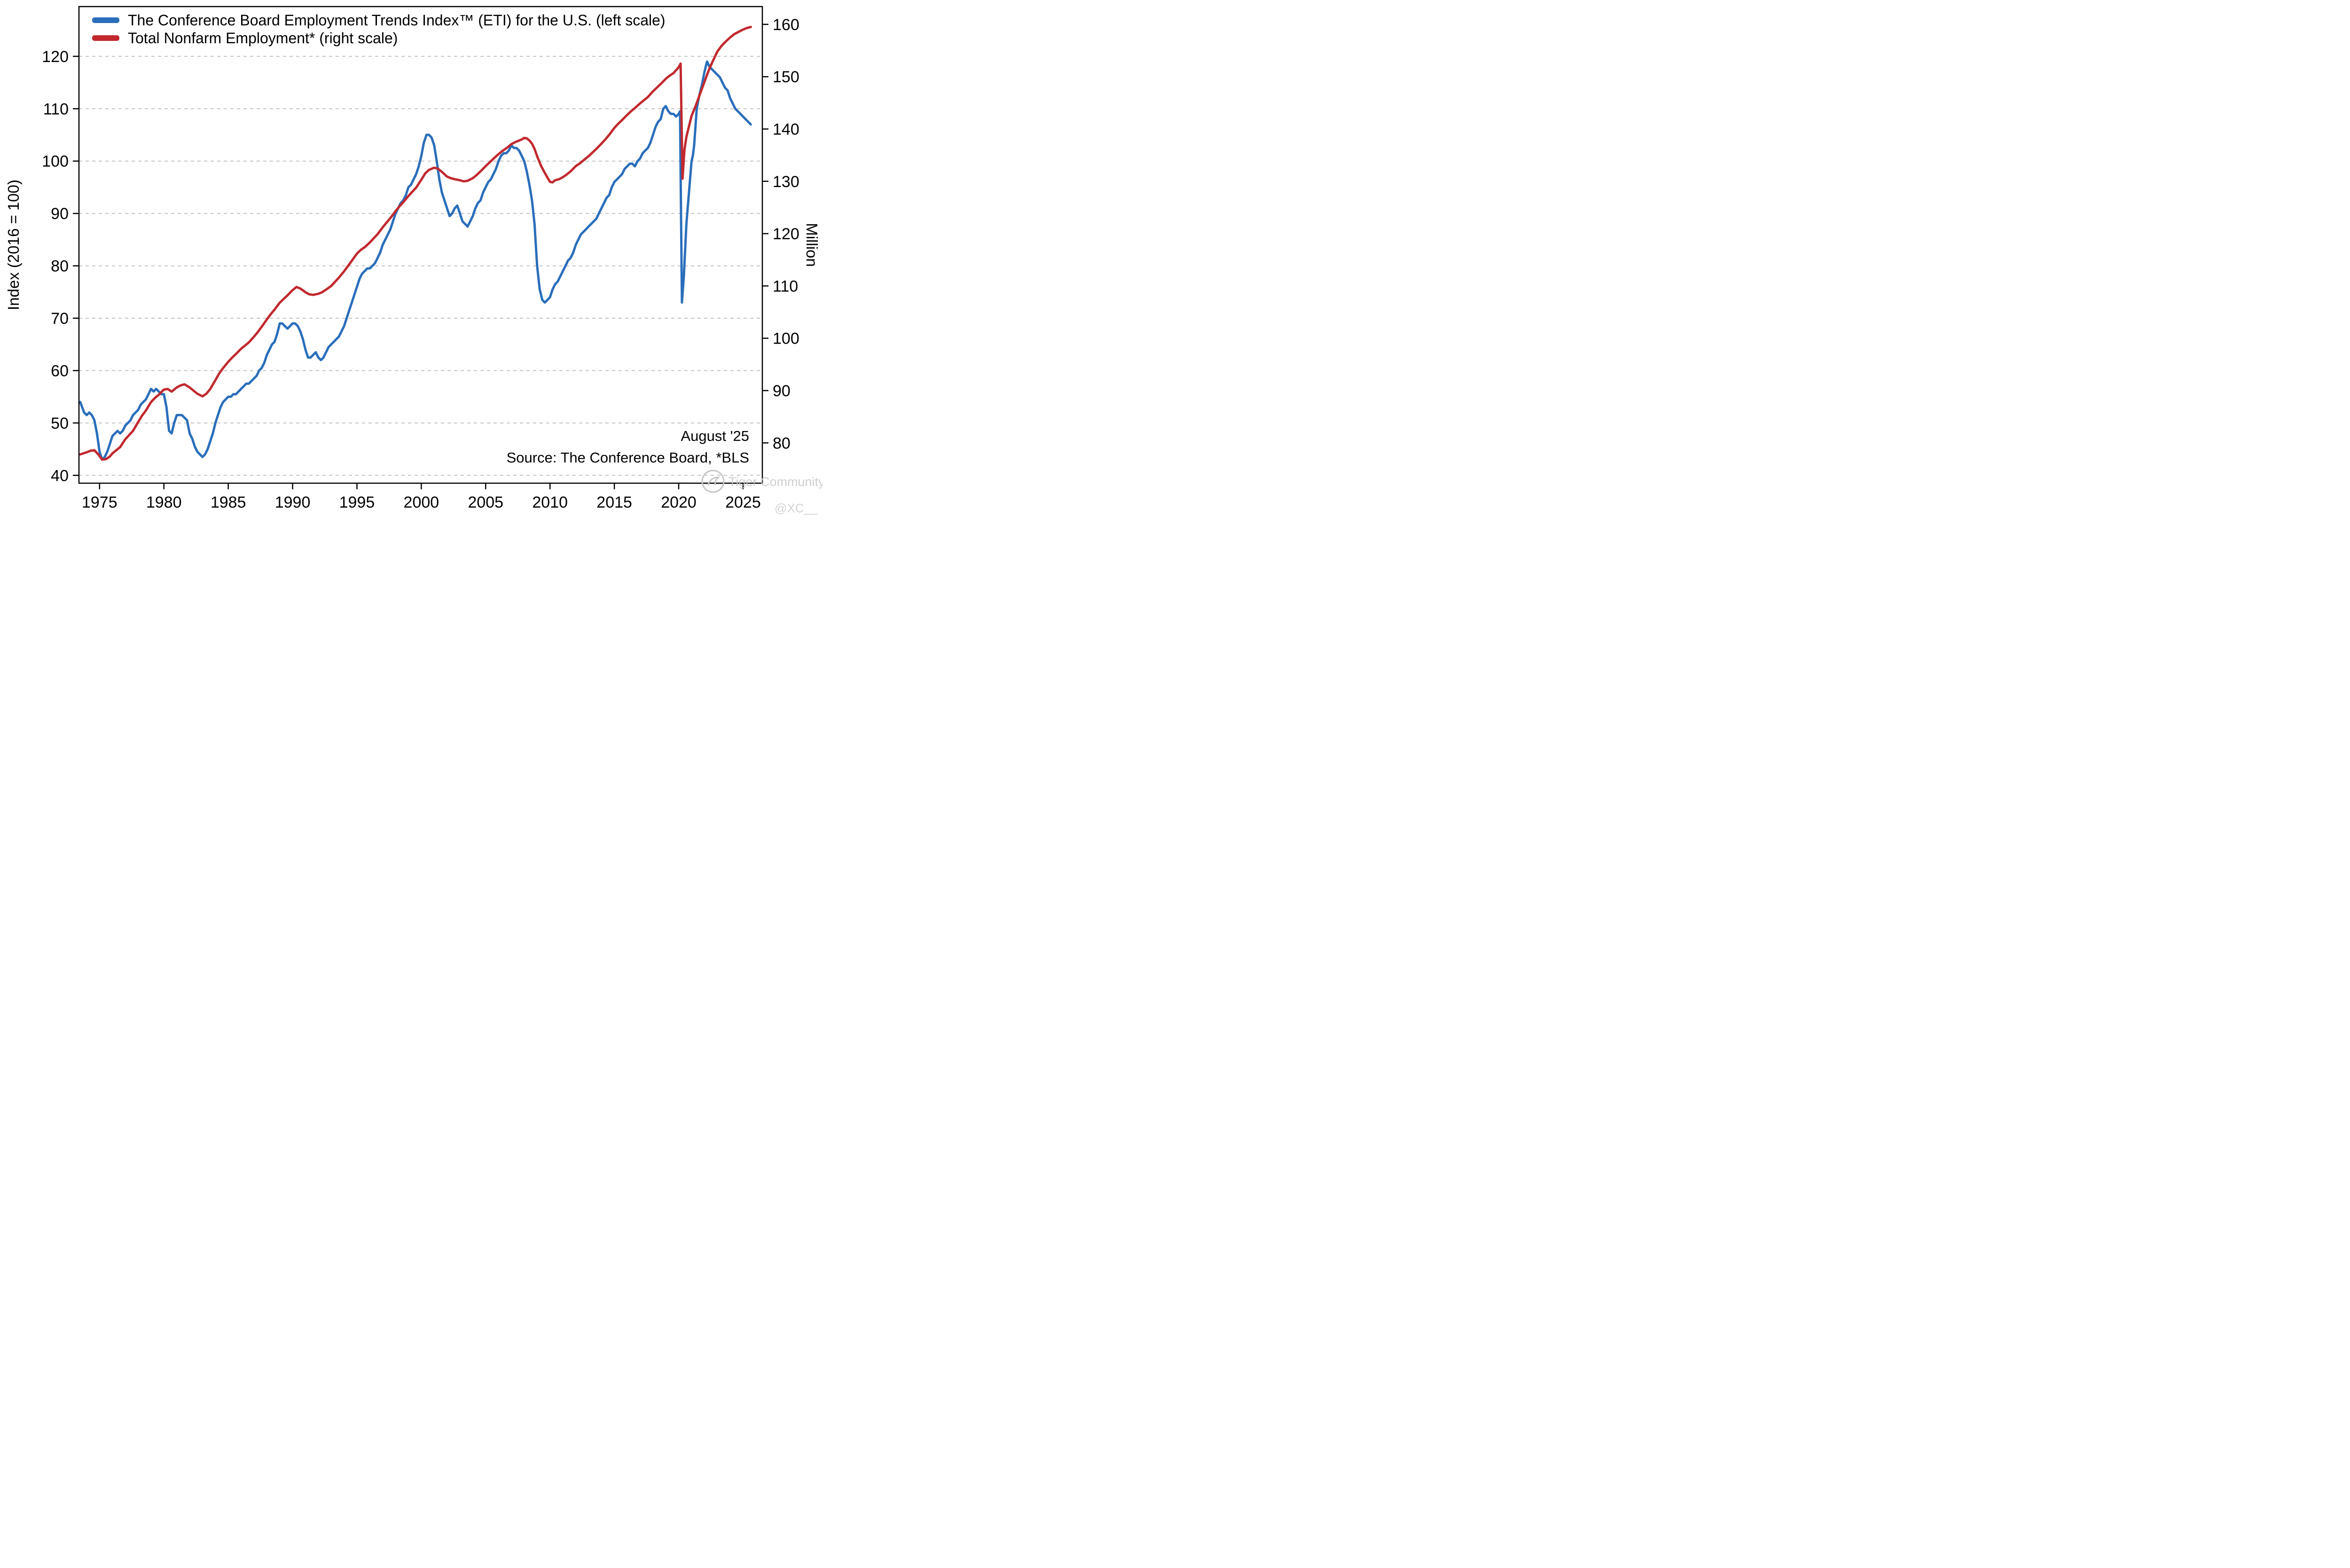  I want to click on x-tick-label: 2010, so click(550, 502).